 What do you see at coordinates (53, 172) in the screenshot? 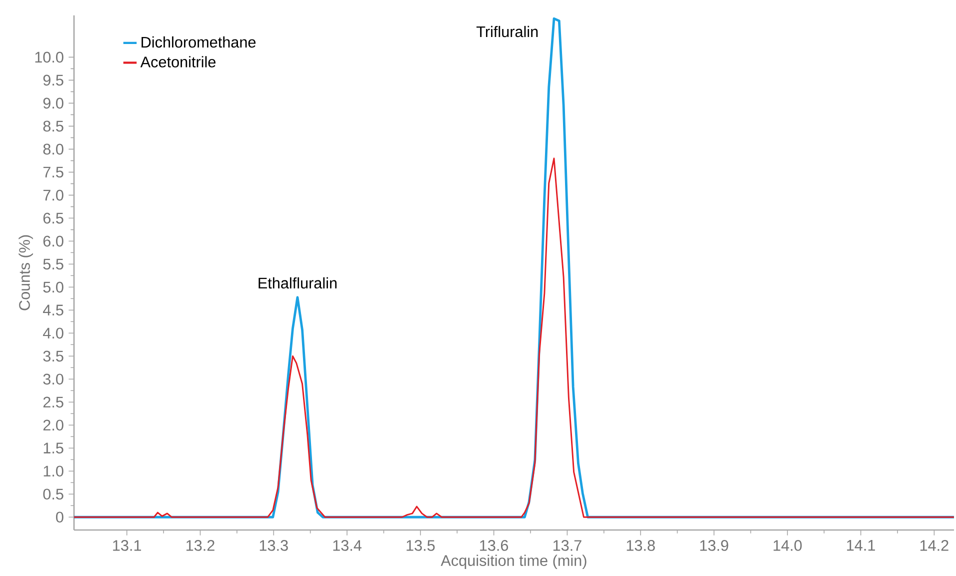
I see `y-tick-label: 7.5` at bounding box center [53, 172].